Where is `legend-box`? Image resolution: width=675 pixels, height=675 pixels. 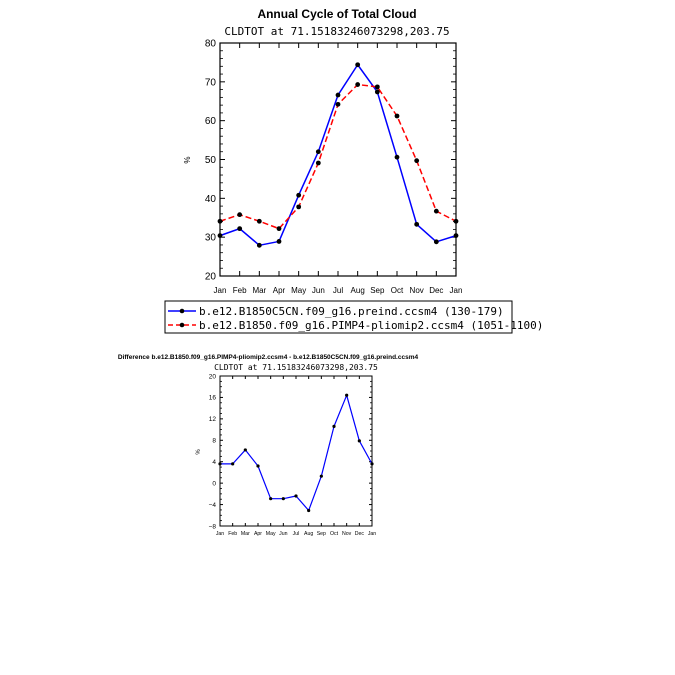 legend-box is located at coordinates (338, 317).